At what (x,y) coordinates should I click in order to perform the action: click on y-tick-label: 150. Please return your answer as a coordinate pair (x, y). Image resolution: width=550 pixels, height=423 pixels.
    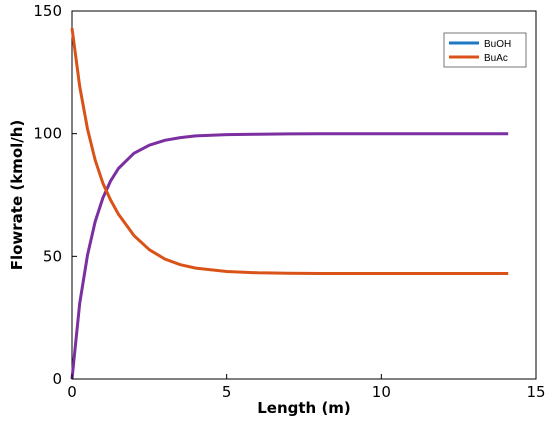
    Looking at the image, I should click on (47, 11).